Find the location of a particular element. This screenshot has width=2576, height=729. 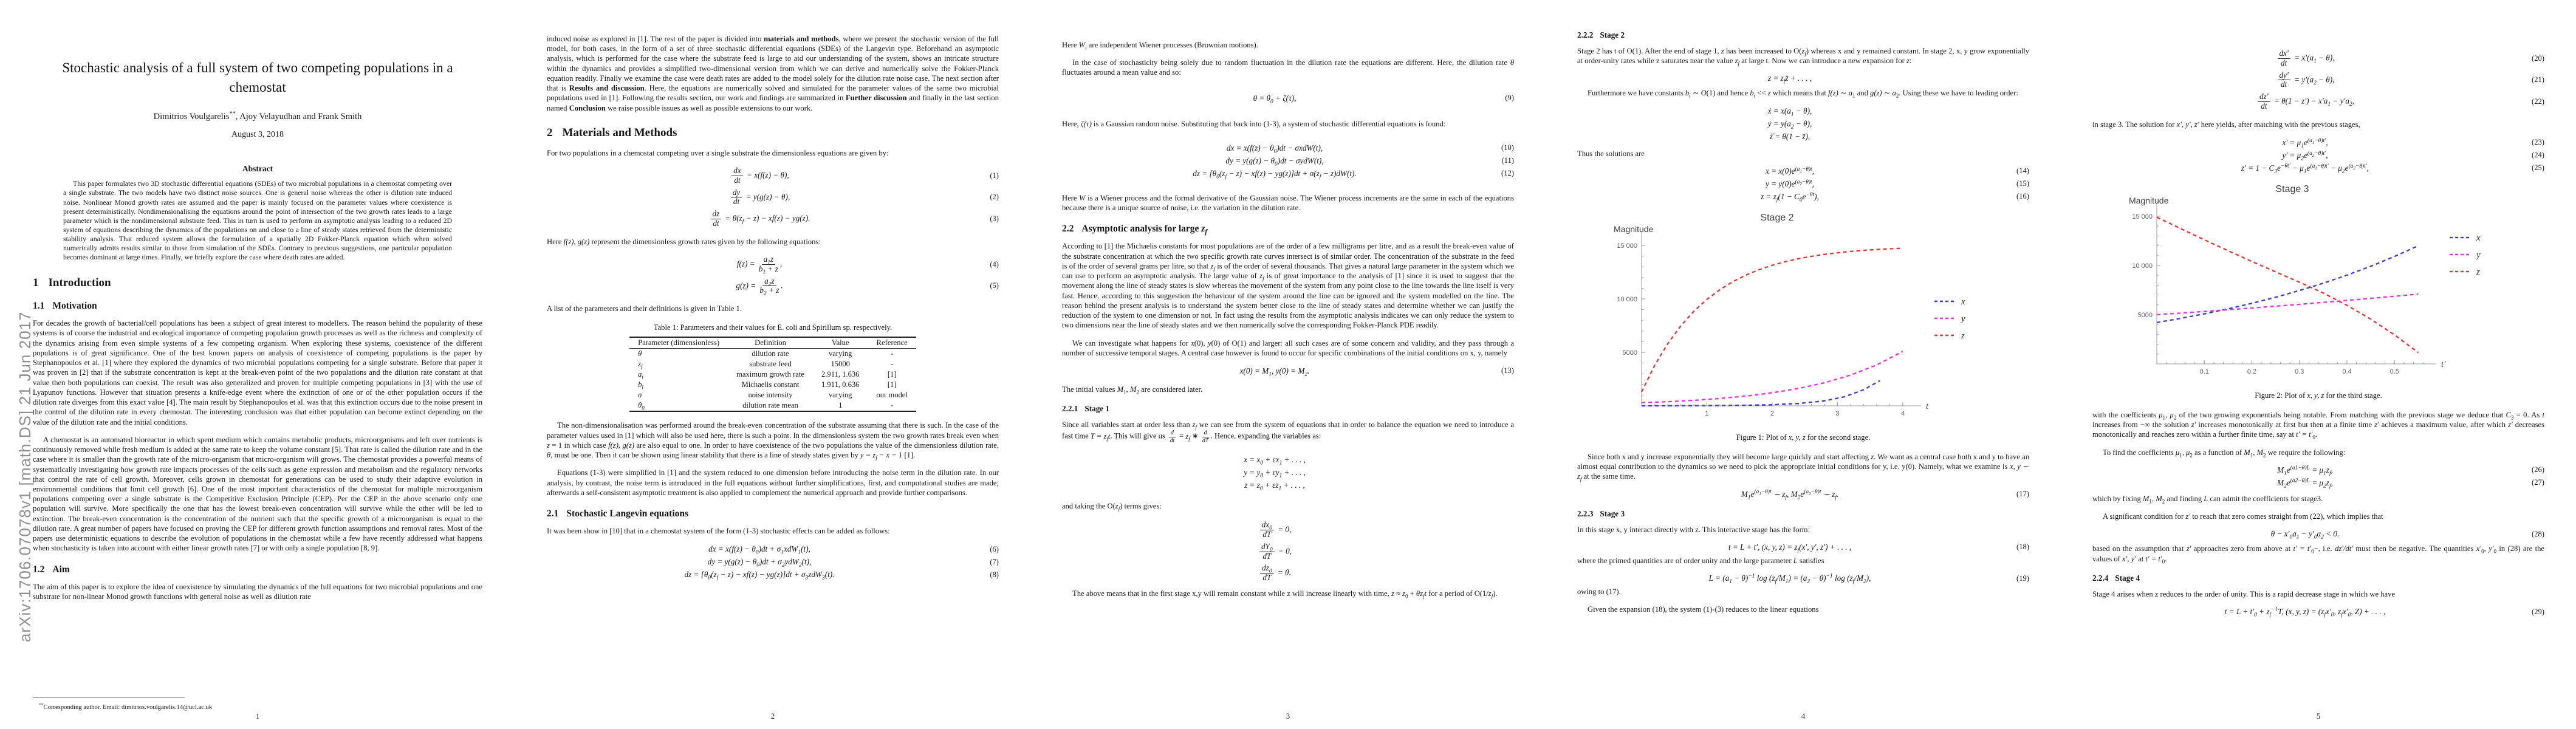

page-number: 1 is located at coordinates (257, 716).